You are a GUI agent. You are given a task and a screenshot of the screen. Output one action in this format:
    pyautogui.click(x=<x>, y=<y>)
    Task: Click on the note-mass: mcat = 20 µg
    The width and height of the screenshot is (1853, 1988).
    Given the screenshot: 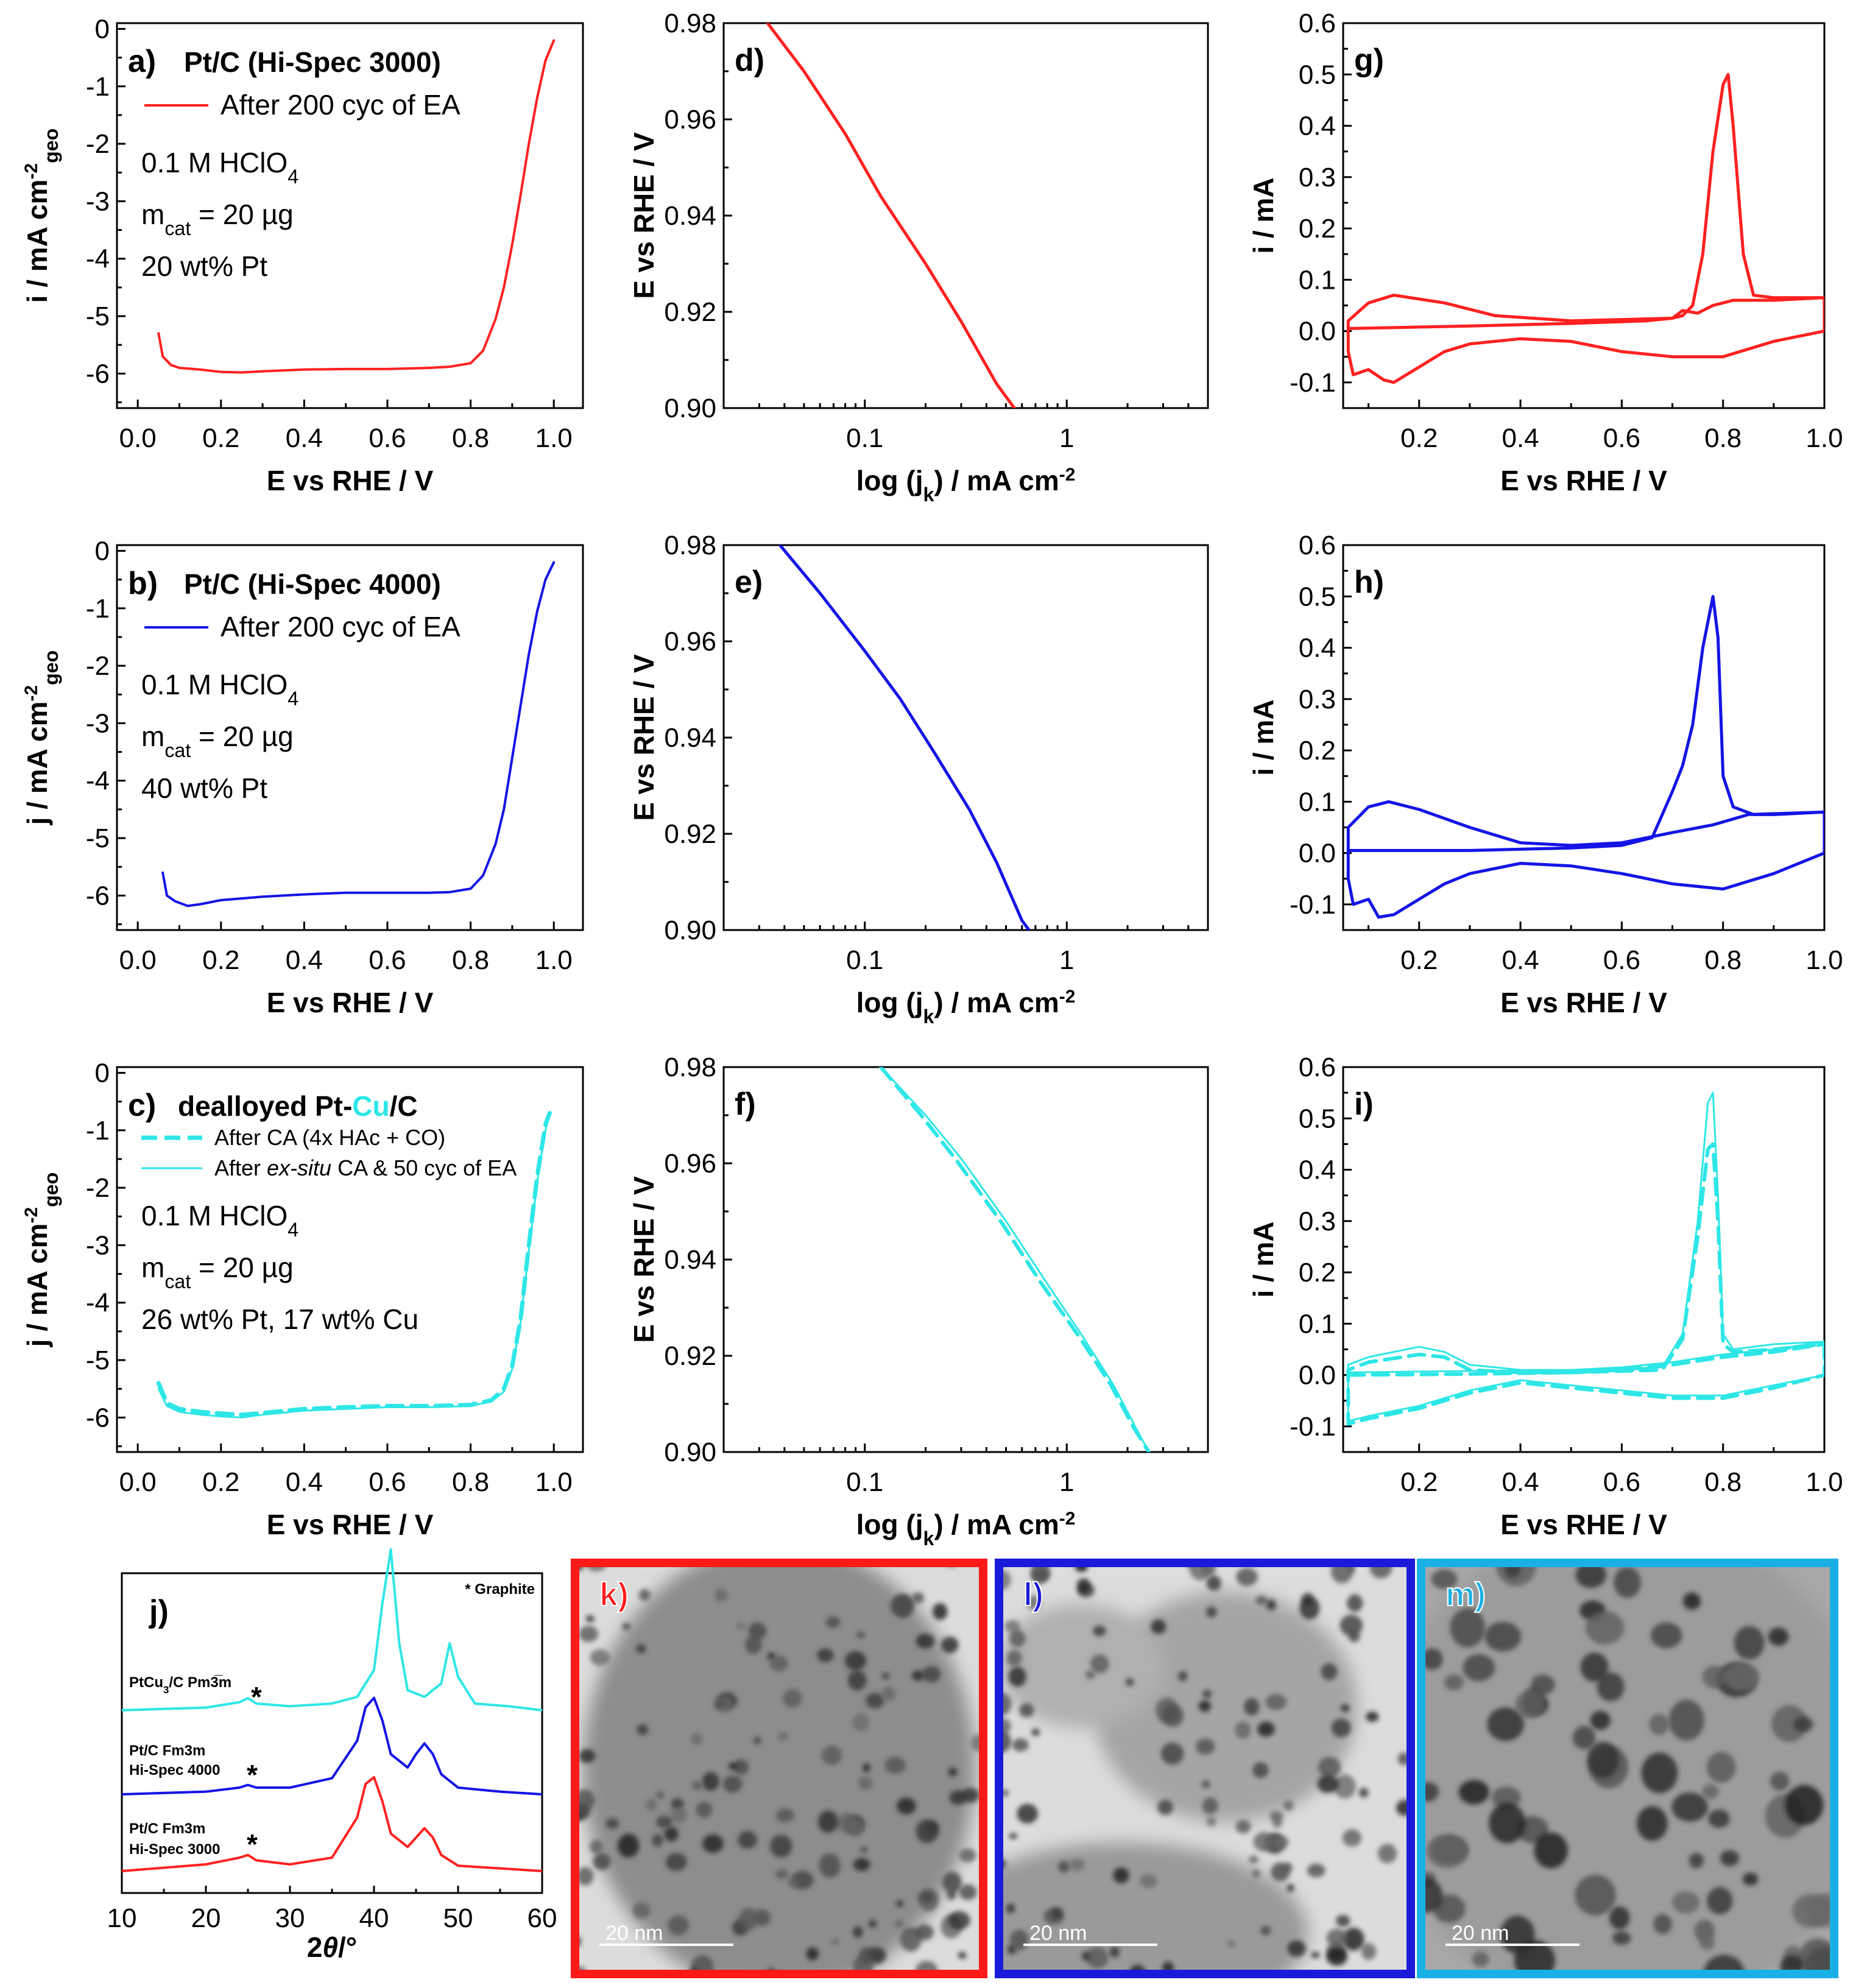 What is the action you would take?
    pyautogui.click(x=218, y=1272)
    